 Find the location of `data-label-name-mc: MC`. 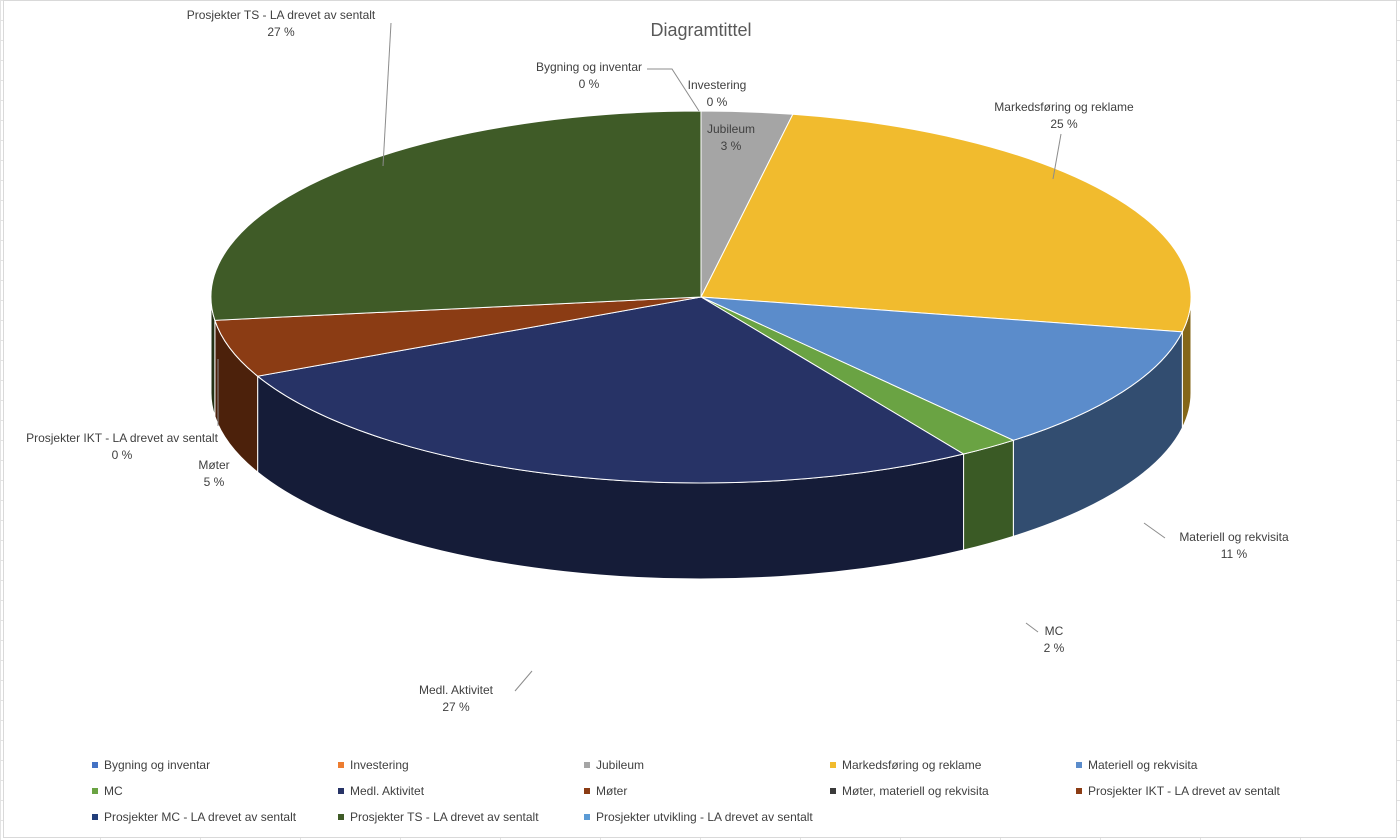

data-label-name-mc: MC is located at coordinates (1054, 631).